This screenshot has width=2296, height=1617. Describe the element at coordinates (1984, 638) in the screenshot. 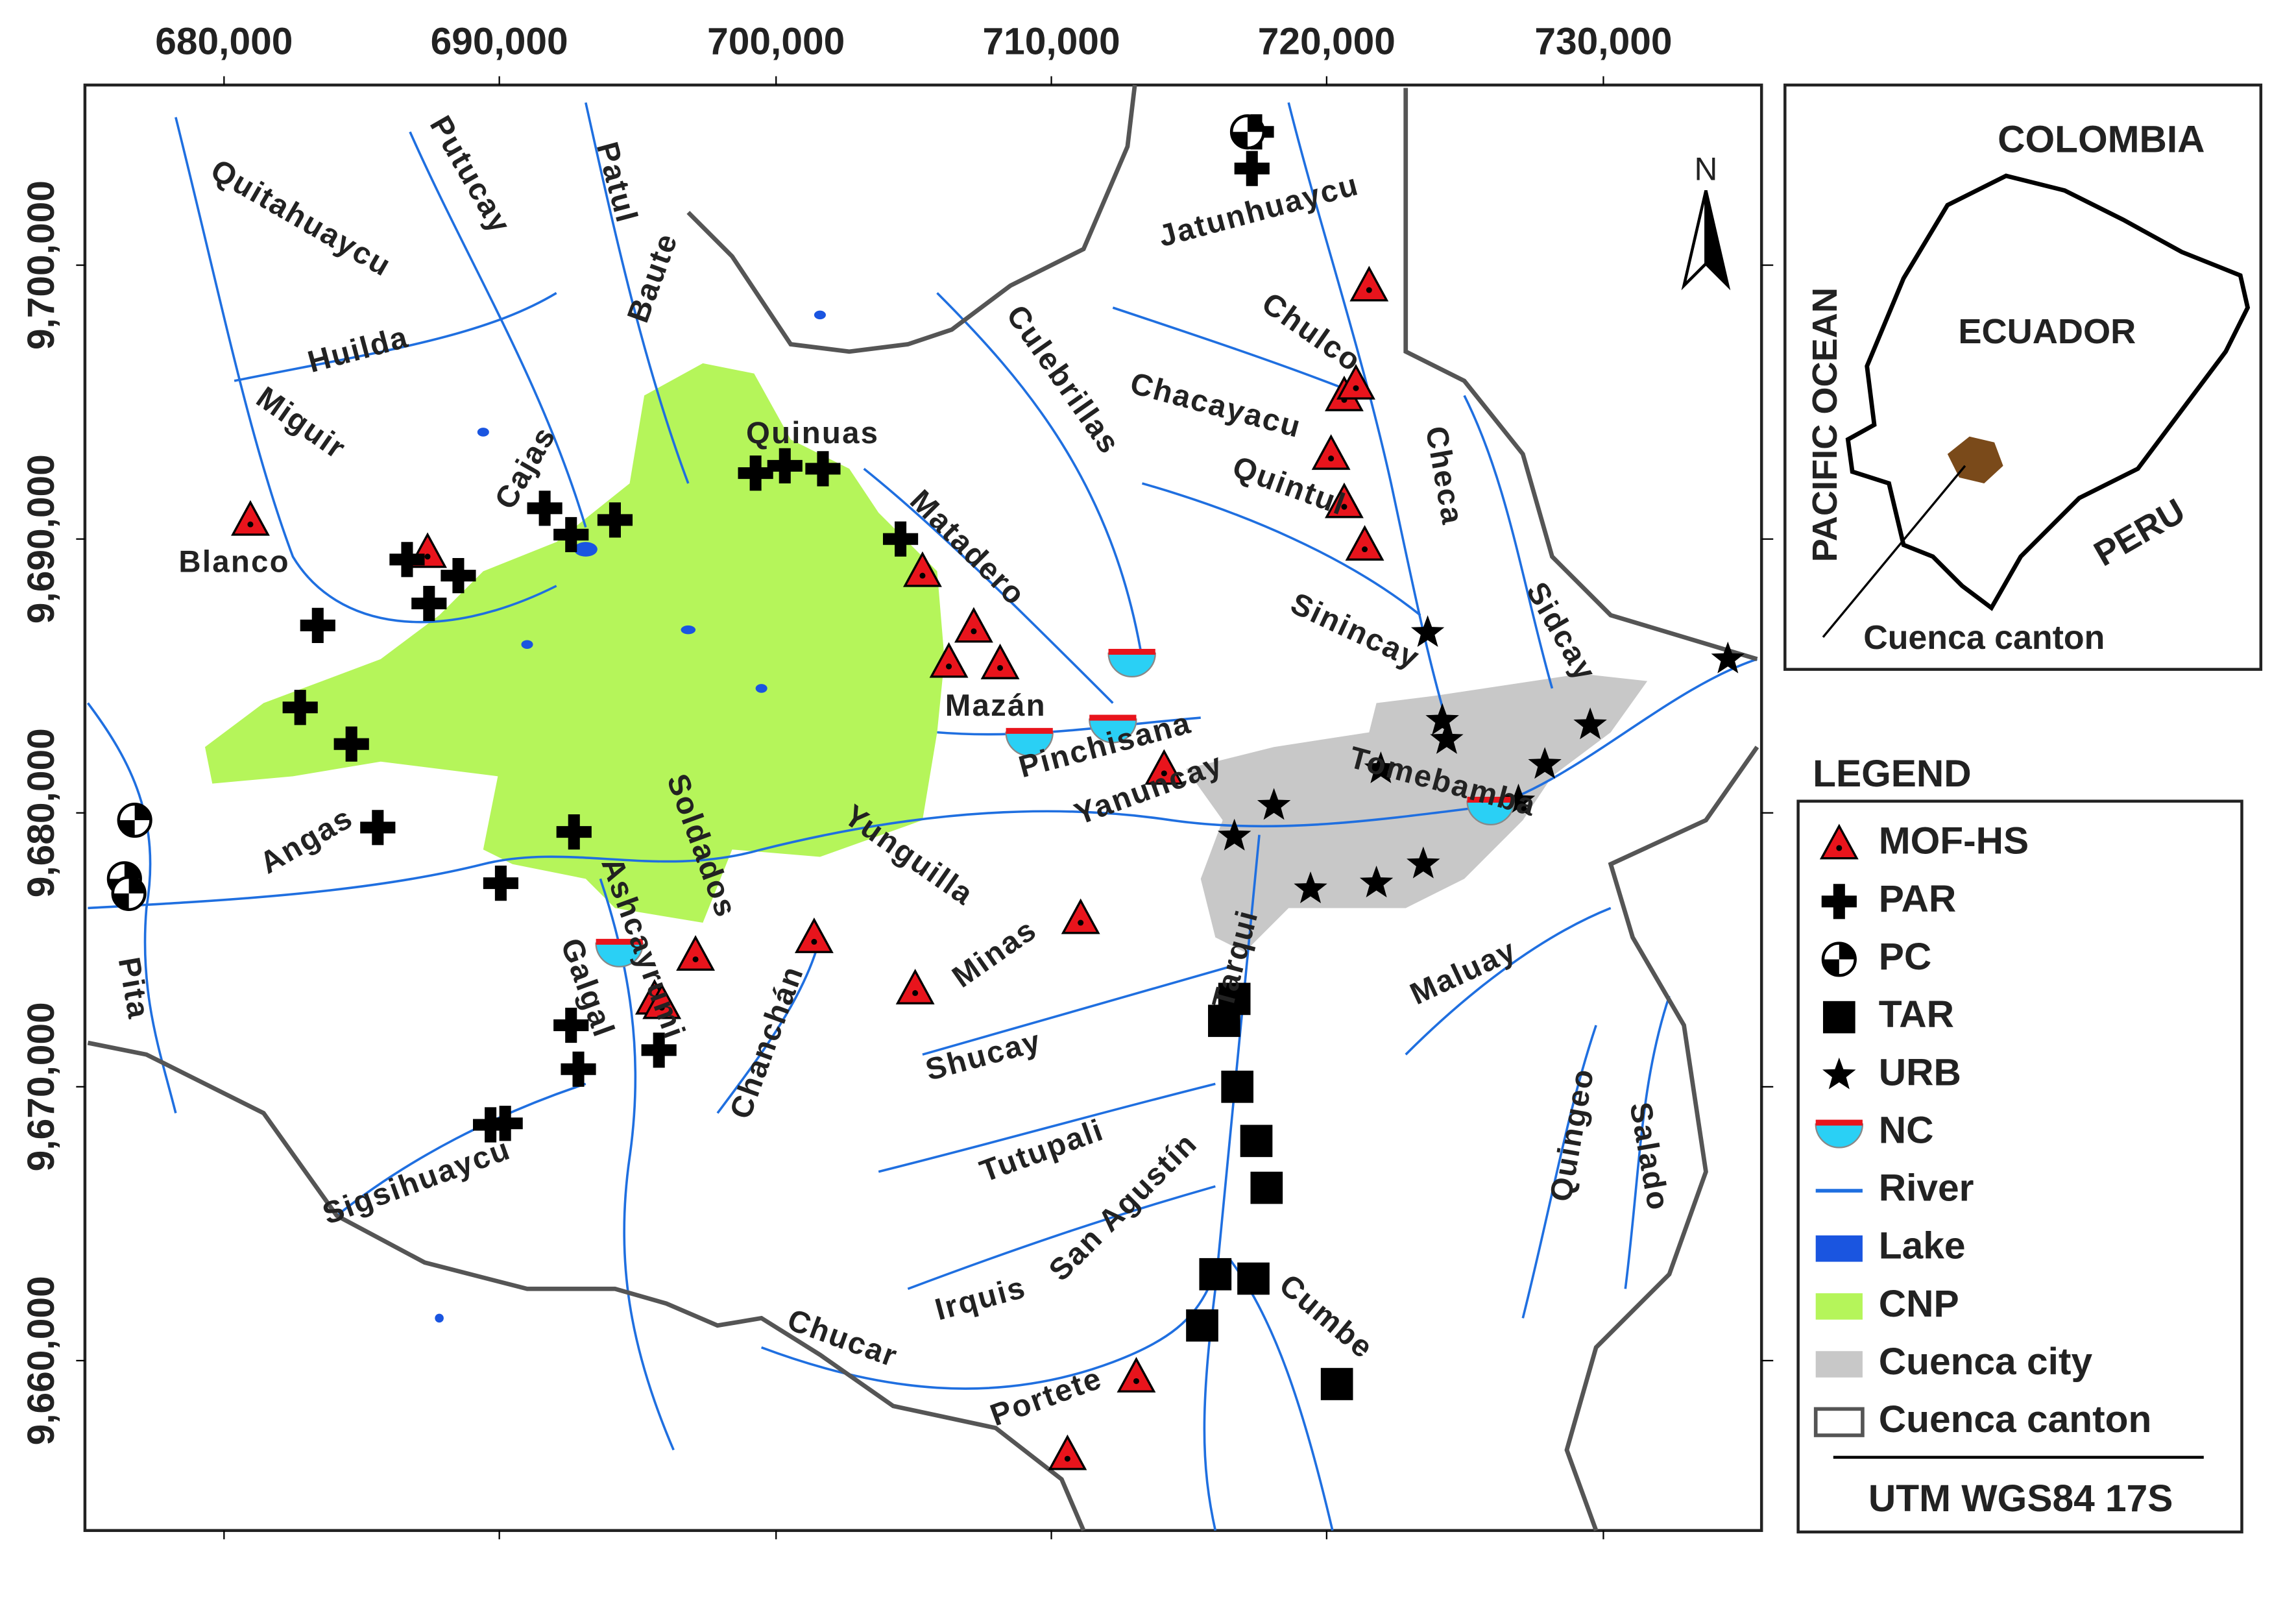

I see `inset-label: Cuenca canton` at that location.